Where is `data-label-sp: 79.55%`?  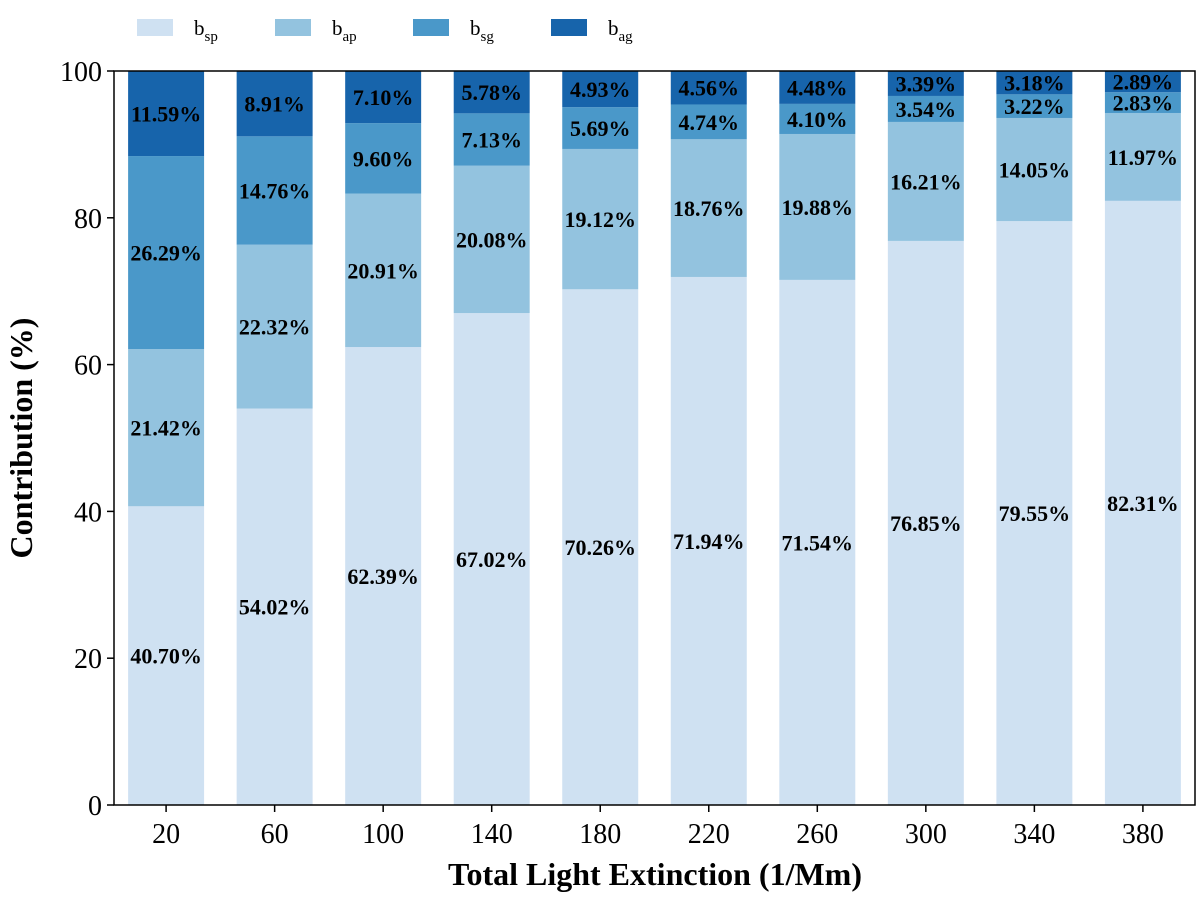 data-label-sp: 79.55% is located at coordinates (1035, 513).